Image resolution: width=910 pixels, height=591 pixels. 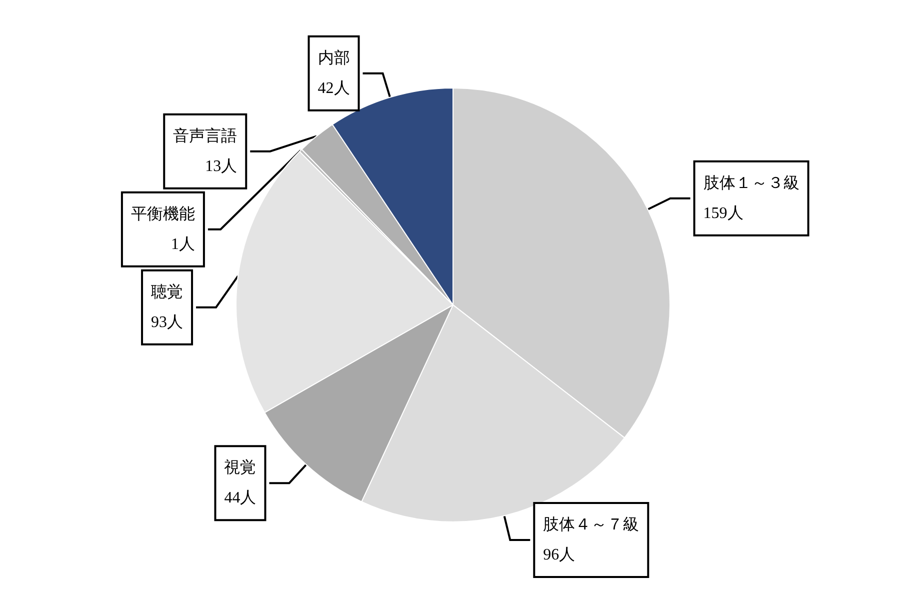 What do you see at coordinates (221, 166) in the screenshot?
I see `data-label: 13人` at bounding box center [221, 166].